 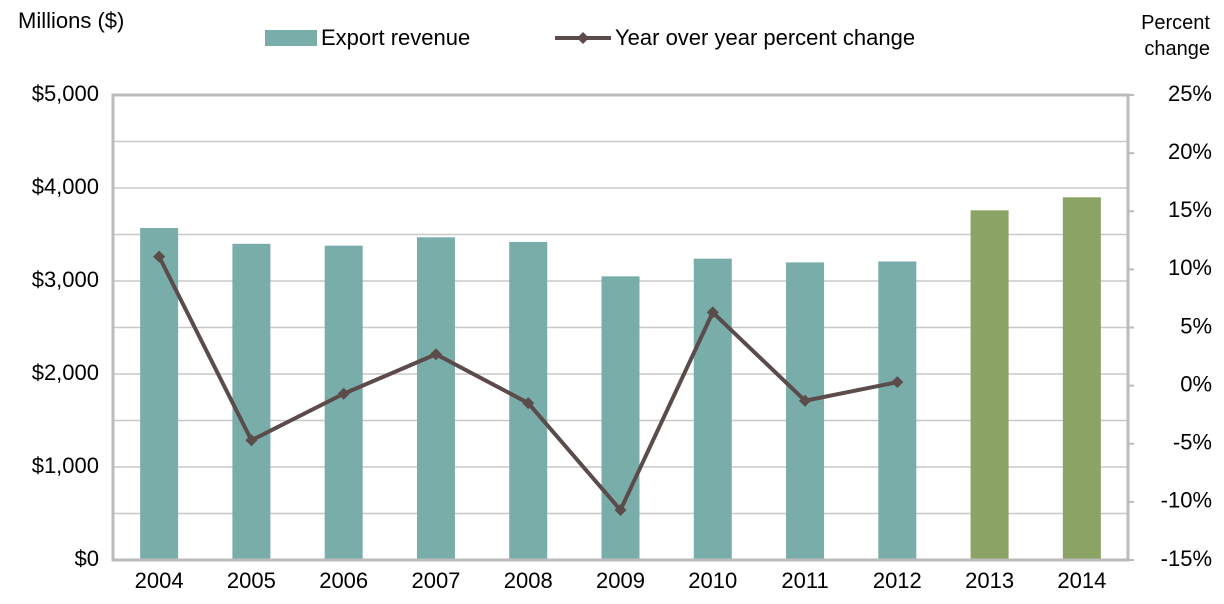 I want to click on y2-tick-label: 25%, so click(x=1190, y=93).